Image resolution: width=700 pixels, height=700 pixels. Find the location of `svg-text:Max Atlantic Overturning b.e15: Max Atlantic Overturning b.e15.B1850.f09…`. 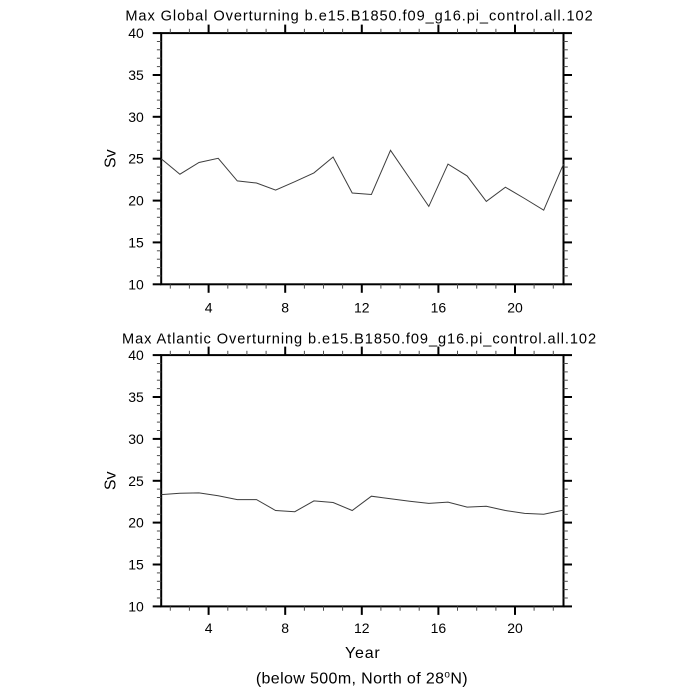

svg-text:Max Atlantic Overturning b.e15: Max Atlantic Overturning b.e15.B1850.f09… is located at coordinates (359, 340).